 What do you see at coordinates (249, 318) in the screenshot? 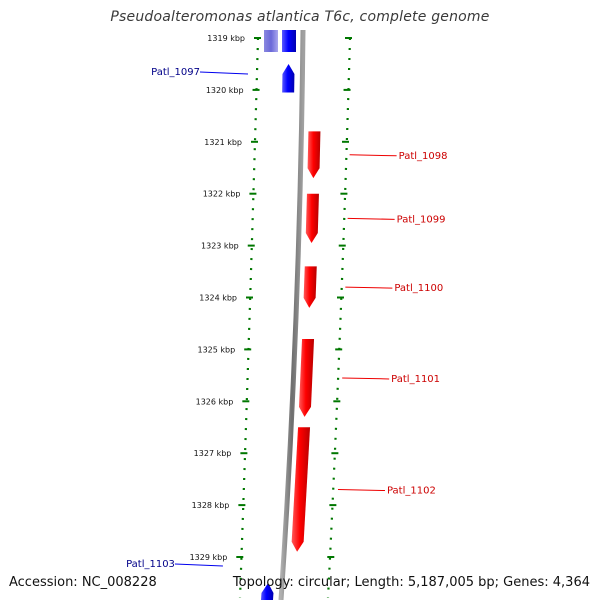
I see `inner-dotted-track` at bounding box center [249, 318].